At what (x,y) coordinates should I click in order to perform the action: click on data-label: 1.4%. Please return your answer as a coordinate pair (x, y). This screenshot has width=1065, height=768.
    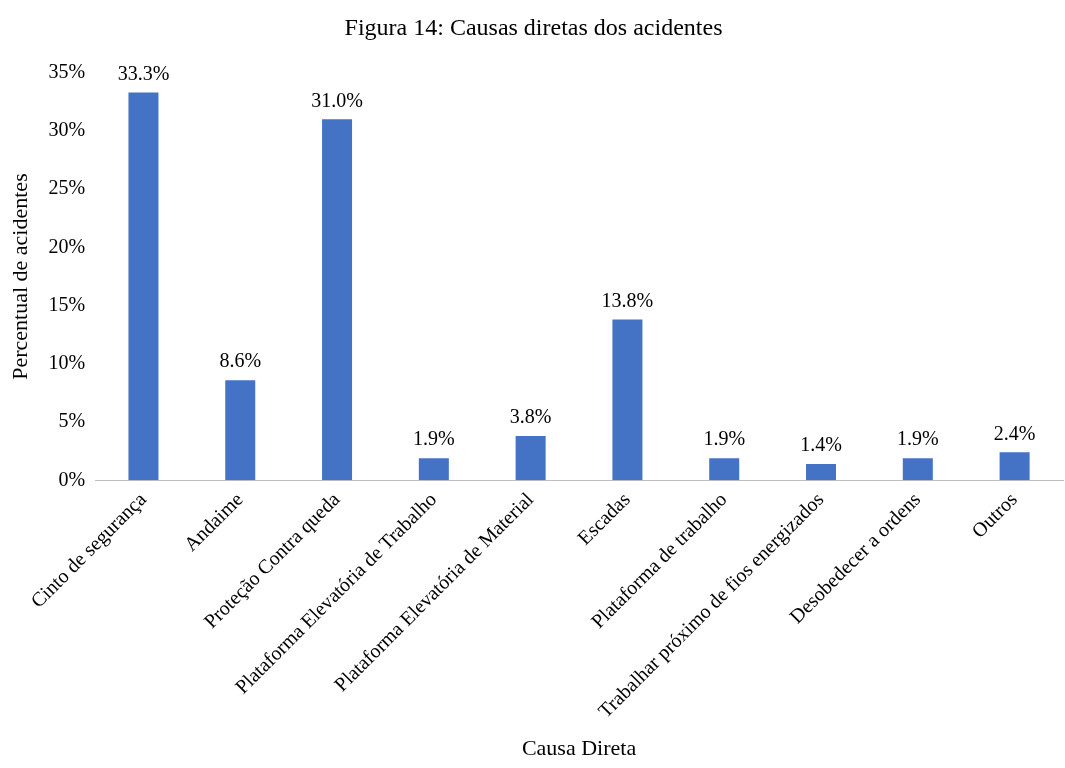
    Looking at the image, I should click on (821, 444).